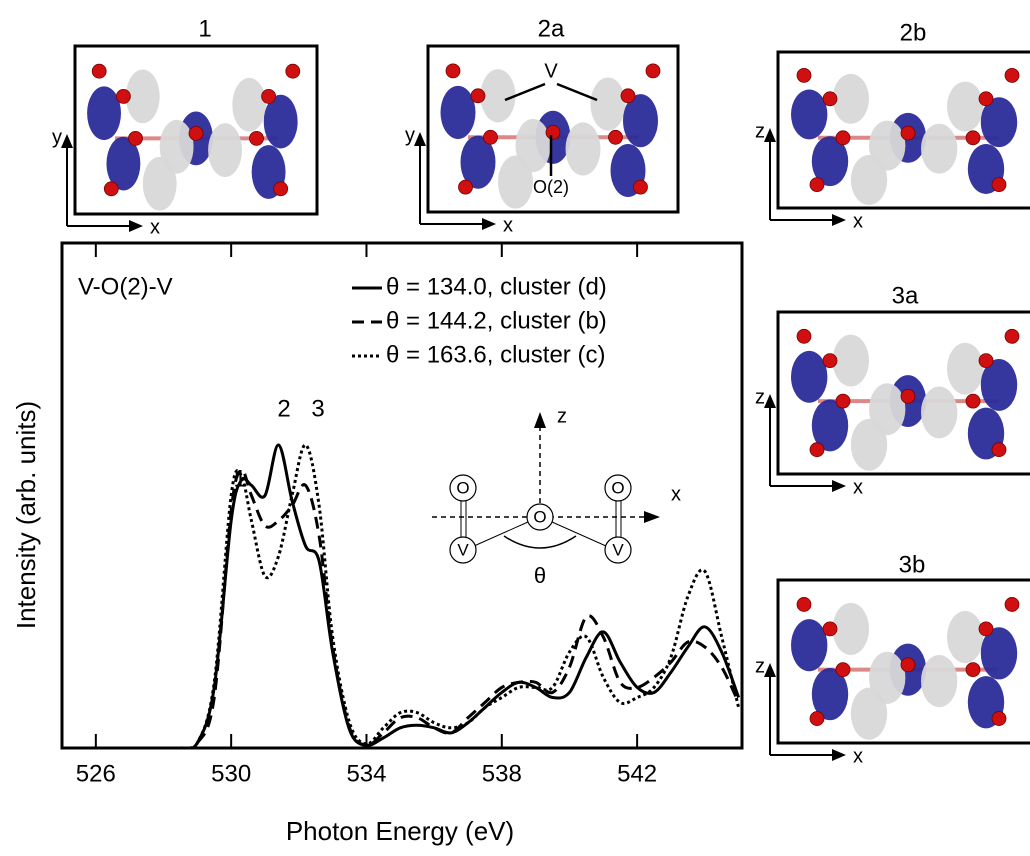 Image resolution: width=1030 pixels, height=856 pixels. I want to click on orbital-panel: 3b z x, so click(892, 659).